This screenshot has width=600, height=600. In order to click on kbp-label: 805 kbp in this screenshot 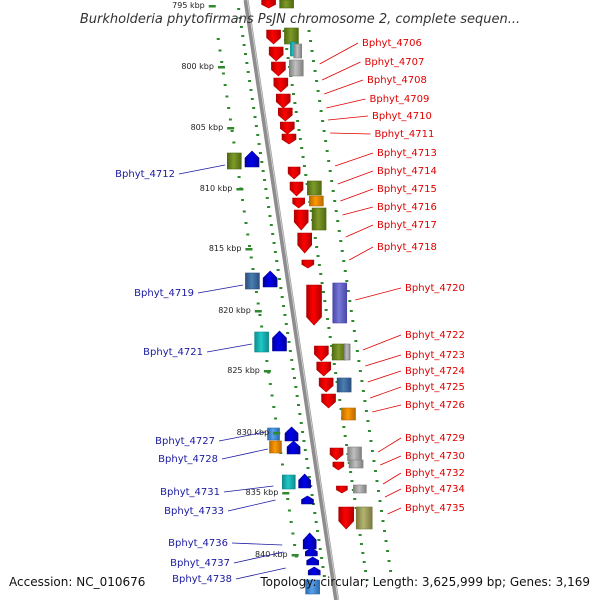, I will do `click(207, 127)`.